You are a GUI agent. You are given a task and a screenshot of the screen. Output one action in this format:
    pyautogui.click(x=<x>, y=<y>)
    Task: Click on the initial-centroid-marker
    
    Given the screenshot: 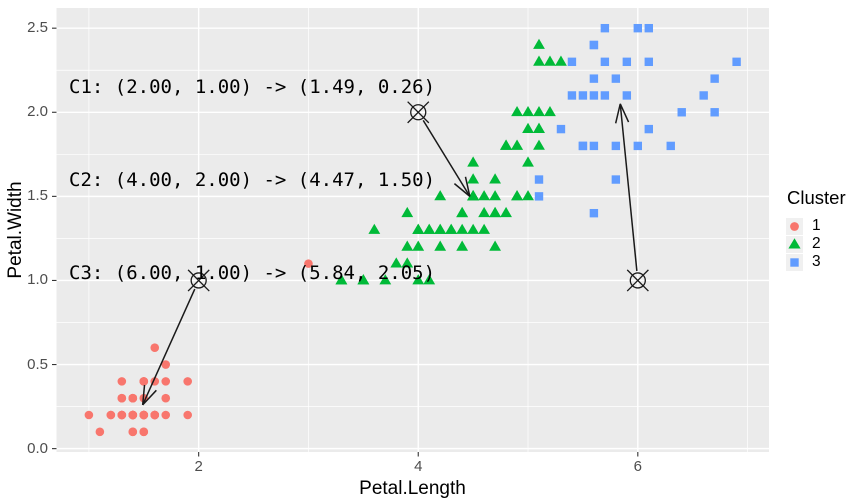 What is the action you would take?
    pyautogui.click(x=637, y=280)
    